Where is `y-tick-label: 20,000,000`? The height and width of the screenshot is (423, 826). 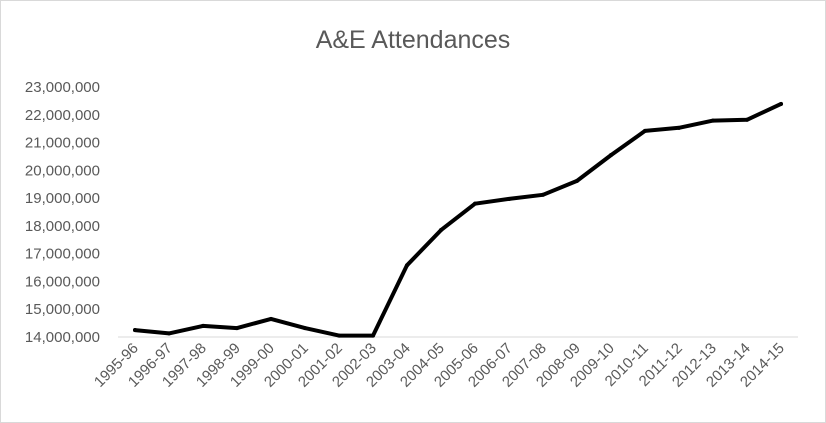 y-tick-label: 20,000,000 is located at coordinates (62, 170).